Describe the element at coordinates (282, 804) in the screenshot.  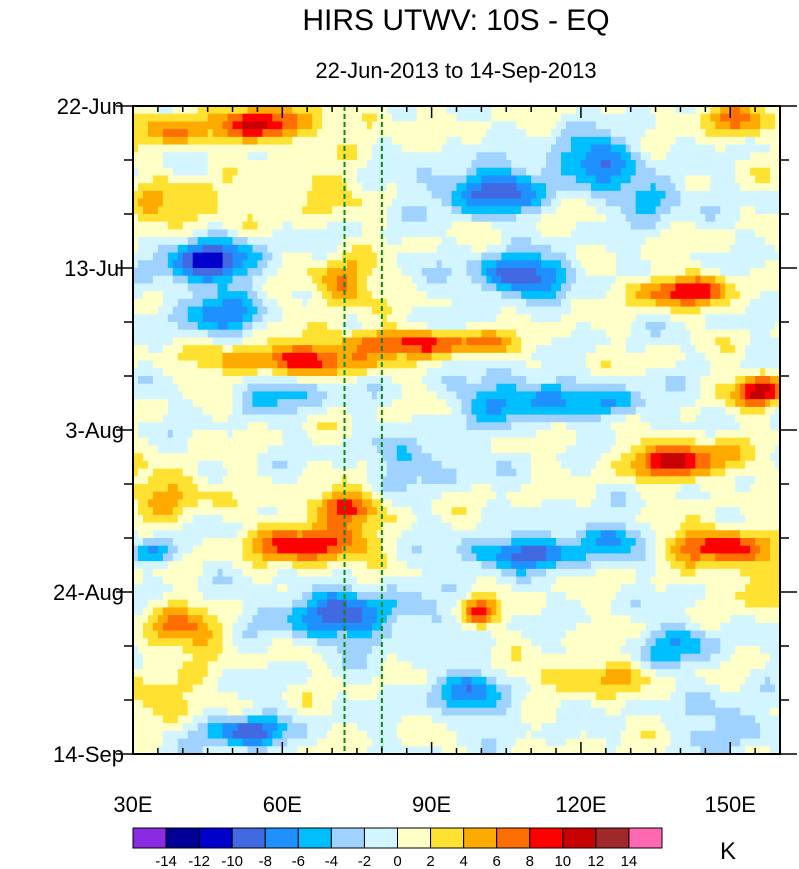
I see `x-tick-label: 60E` at that location.